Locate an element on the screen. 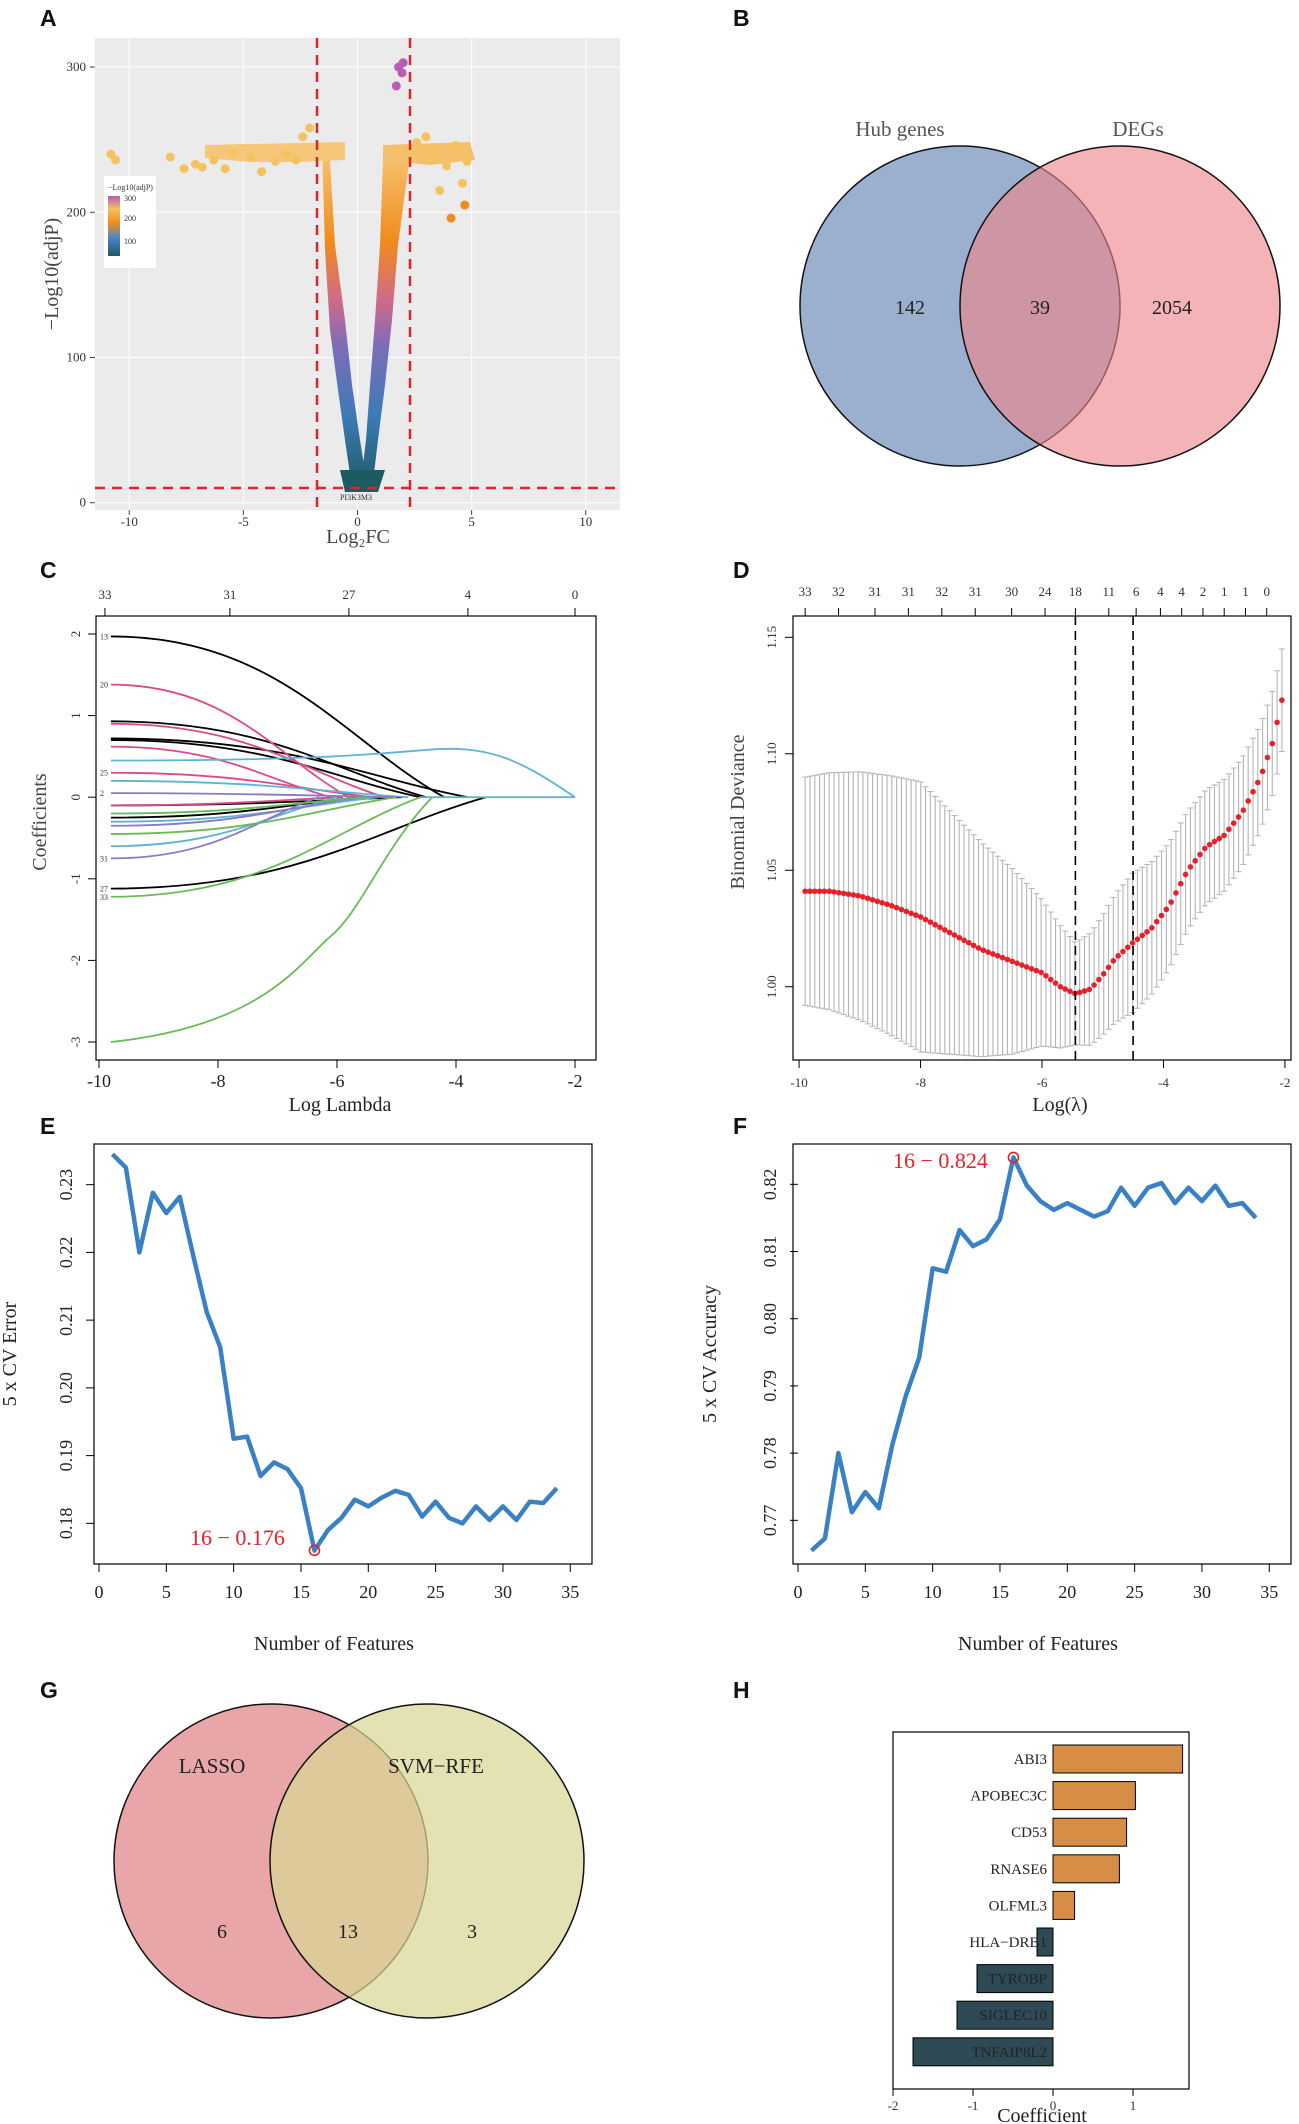 This screenshot has height=2124, width=1299. cv-error-plot-frame is located at coordinates (343, 1354).